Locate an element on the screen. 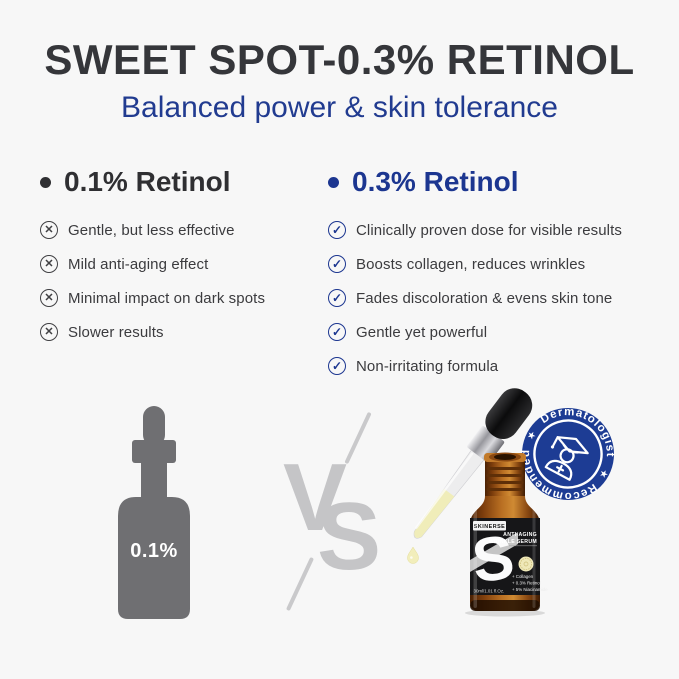 Image resolution: width=679 pixels, height=679 pixels. list-item: ✓ Fades discoloration & evens skin tone is located at coordinates (502, 298).